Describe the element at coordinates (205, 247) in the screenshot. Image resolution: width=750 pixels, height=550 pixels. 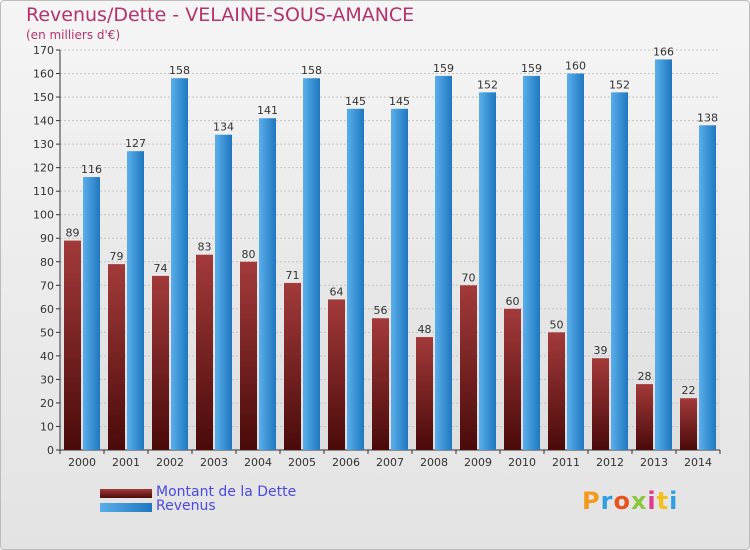
I see `data-label-dette: 83` at that location.